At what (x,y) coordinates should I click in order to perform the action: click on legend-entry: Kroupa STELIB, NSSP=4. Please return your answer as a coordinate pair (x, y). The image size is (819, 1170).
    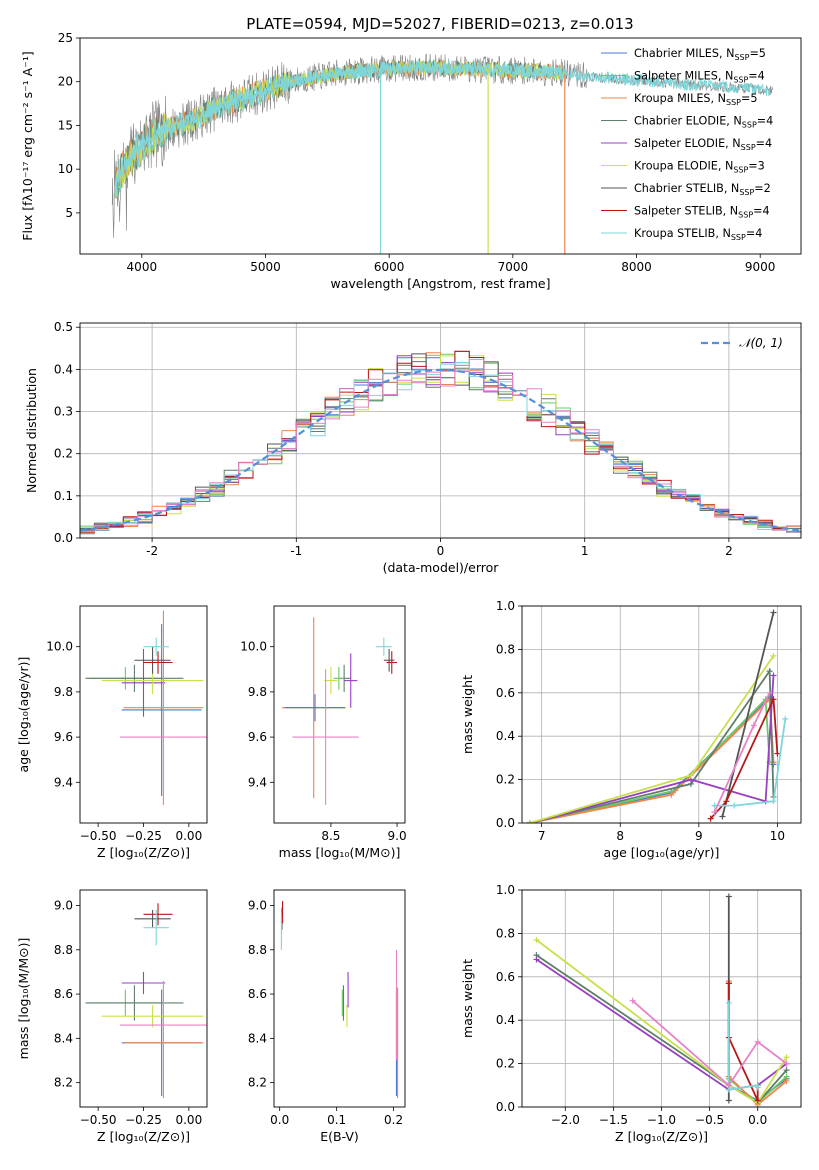
    Looking at the image, I should click on (698, 234).